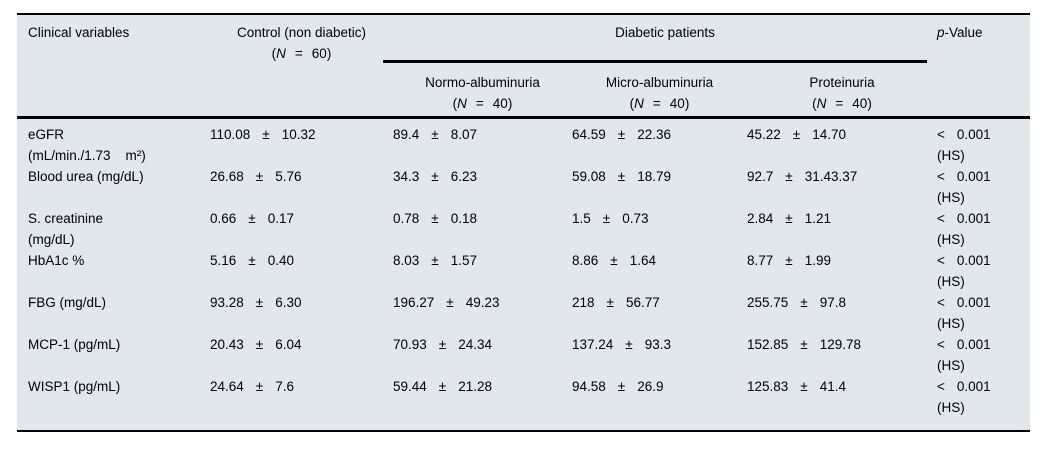  Describe the element at coordinates (223, 218) in the screenshot. I see `mean-value: 0.66` at that location.